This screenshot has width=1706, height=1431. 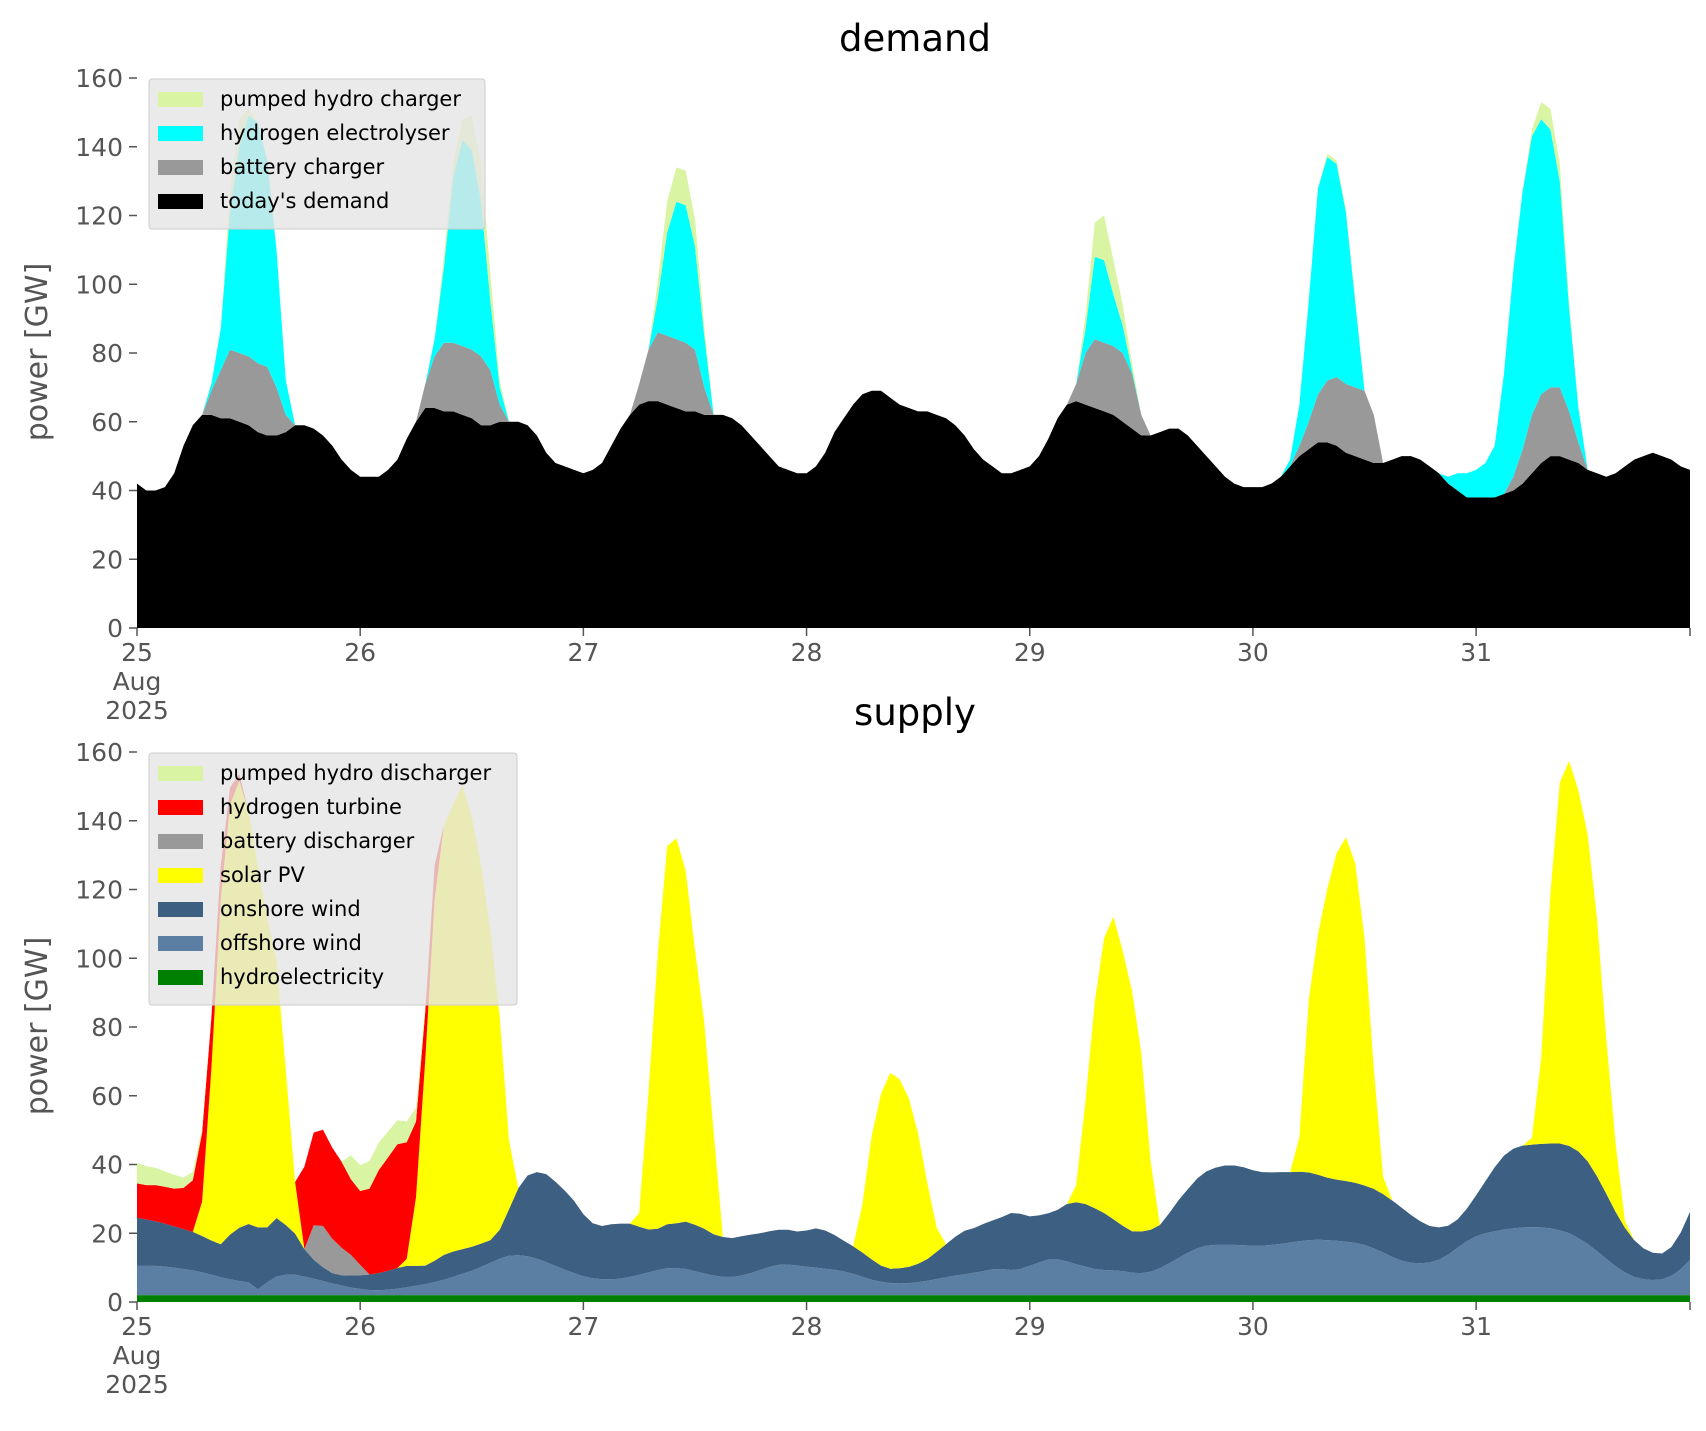 What do you see at coordinates (137, 1326) in the screenshot?
I see `supply-x-tick-label: 25` at bounding box center [137, 1326].